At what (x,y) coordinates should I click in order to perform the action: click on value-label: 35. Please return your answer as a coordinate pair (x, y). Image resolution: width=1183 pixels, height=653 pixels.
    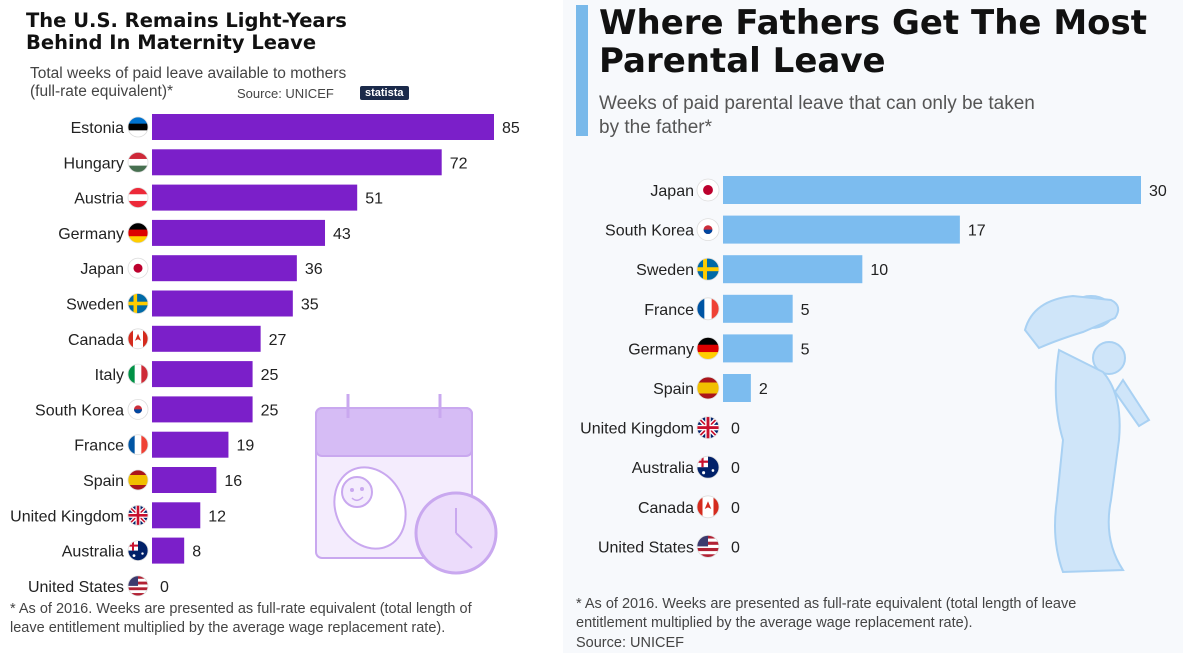
    Looking at the image, I should click on (310, 305).